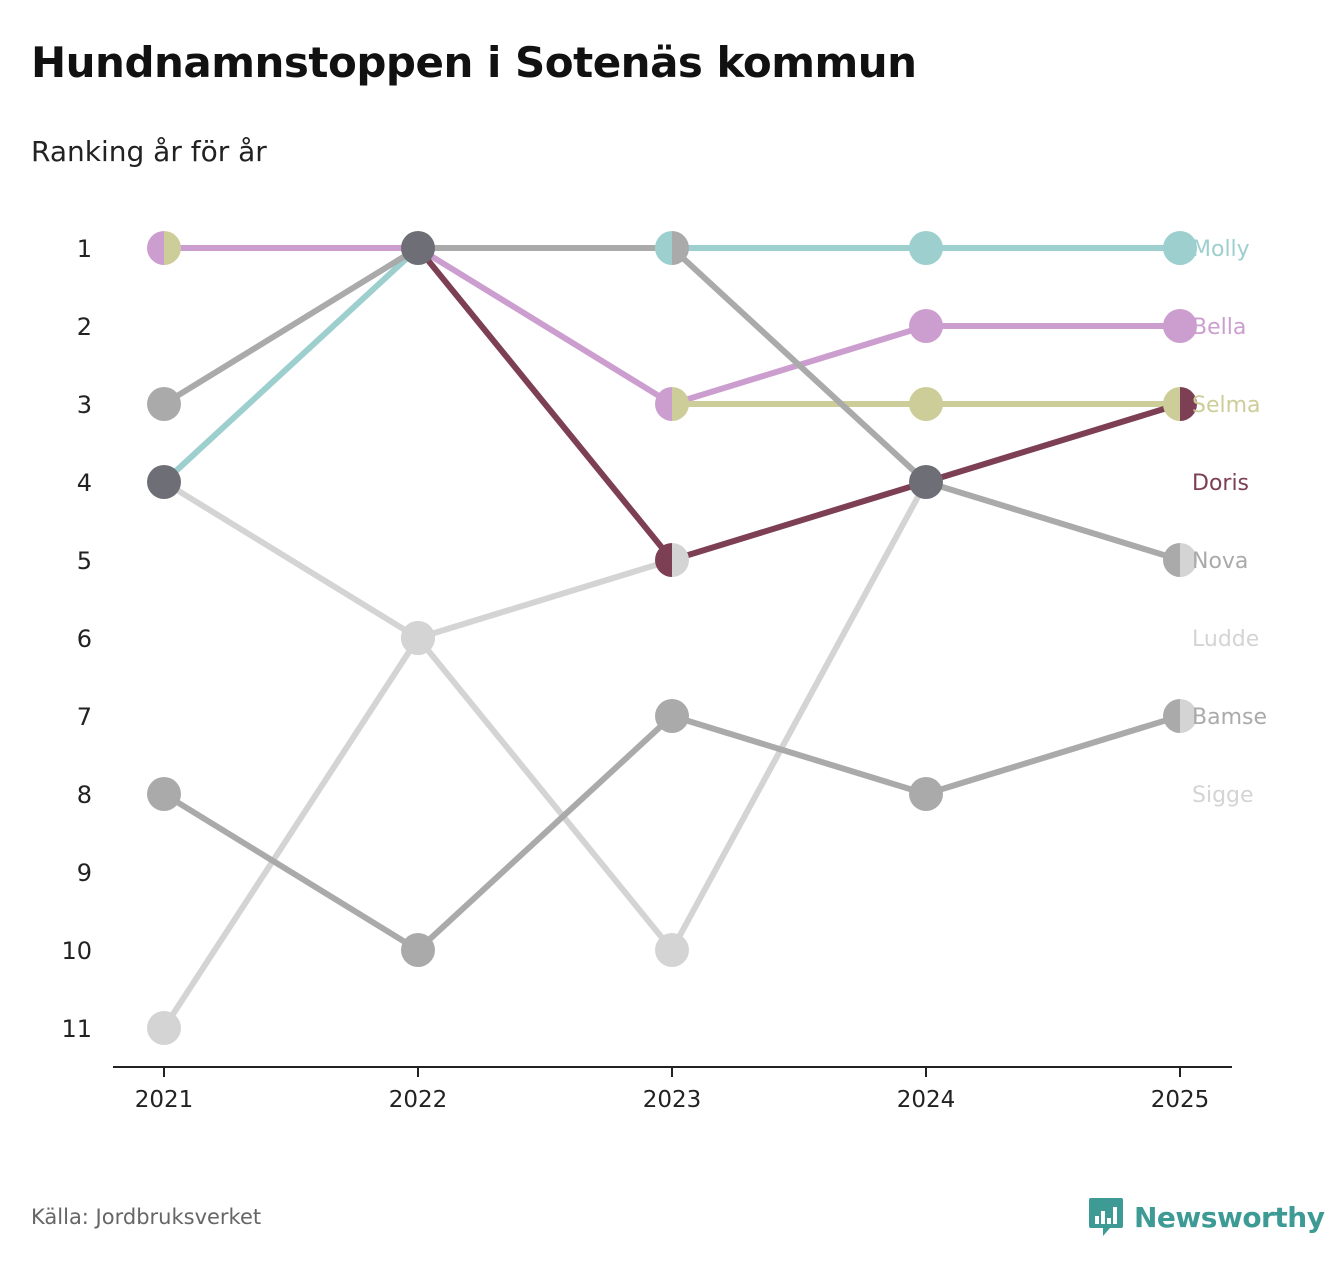 This screenshot has width=1340, height=1269. What do you see at coordinates (926, 404) in the screenshot?
I see `point-selma-2024` at bounding box center [926, 404].